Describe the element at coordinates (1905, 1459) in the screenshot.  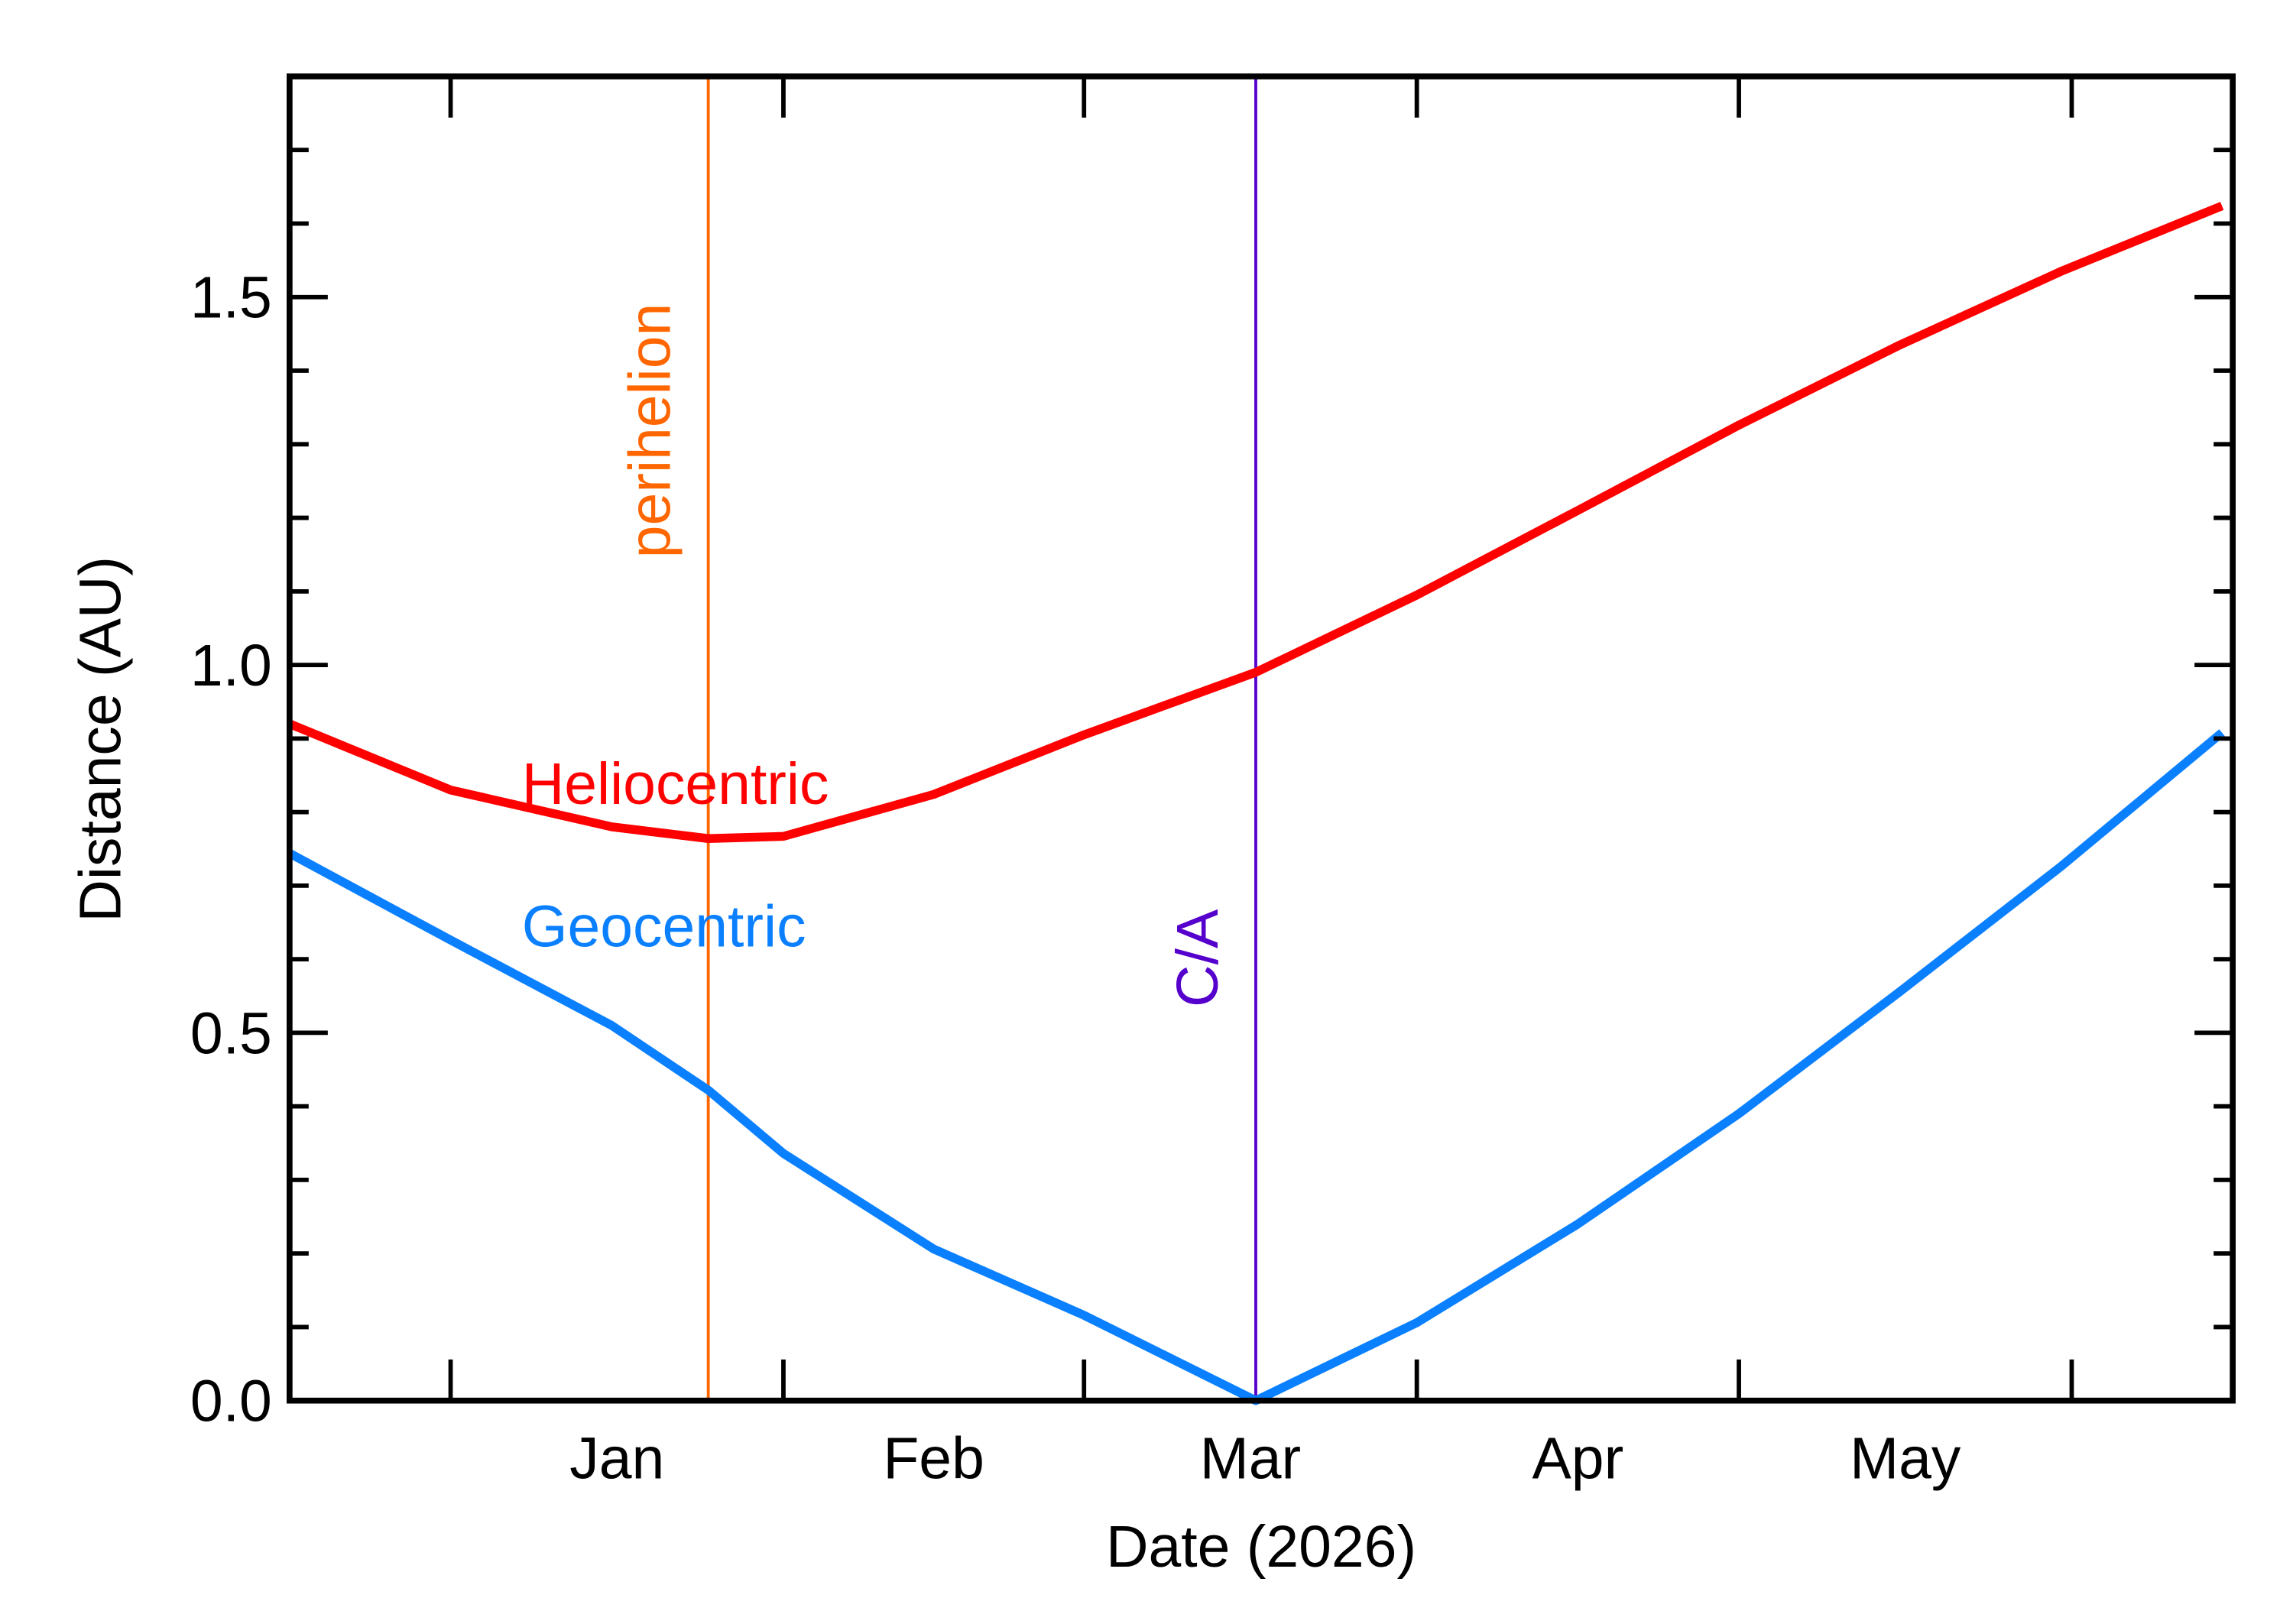
I see `x-category-label: May` at that location.